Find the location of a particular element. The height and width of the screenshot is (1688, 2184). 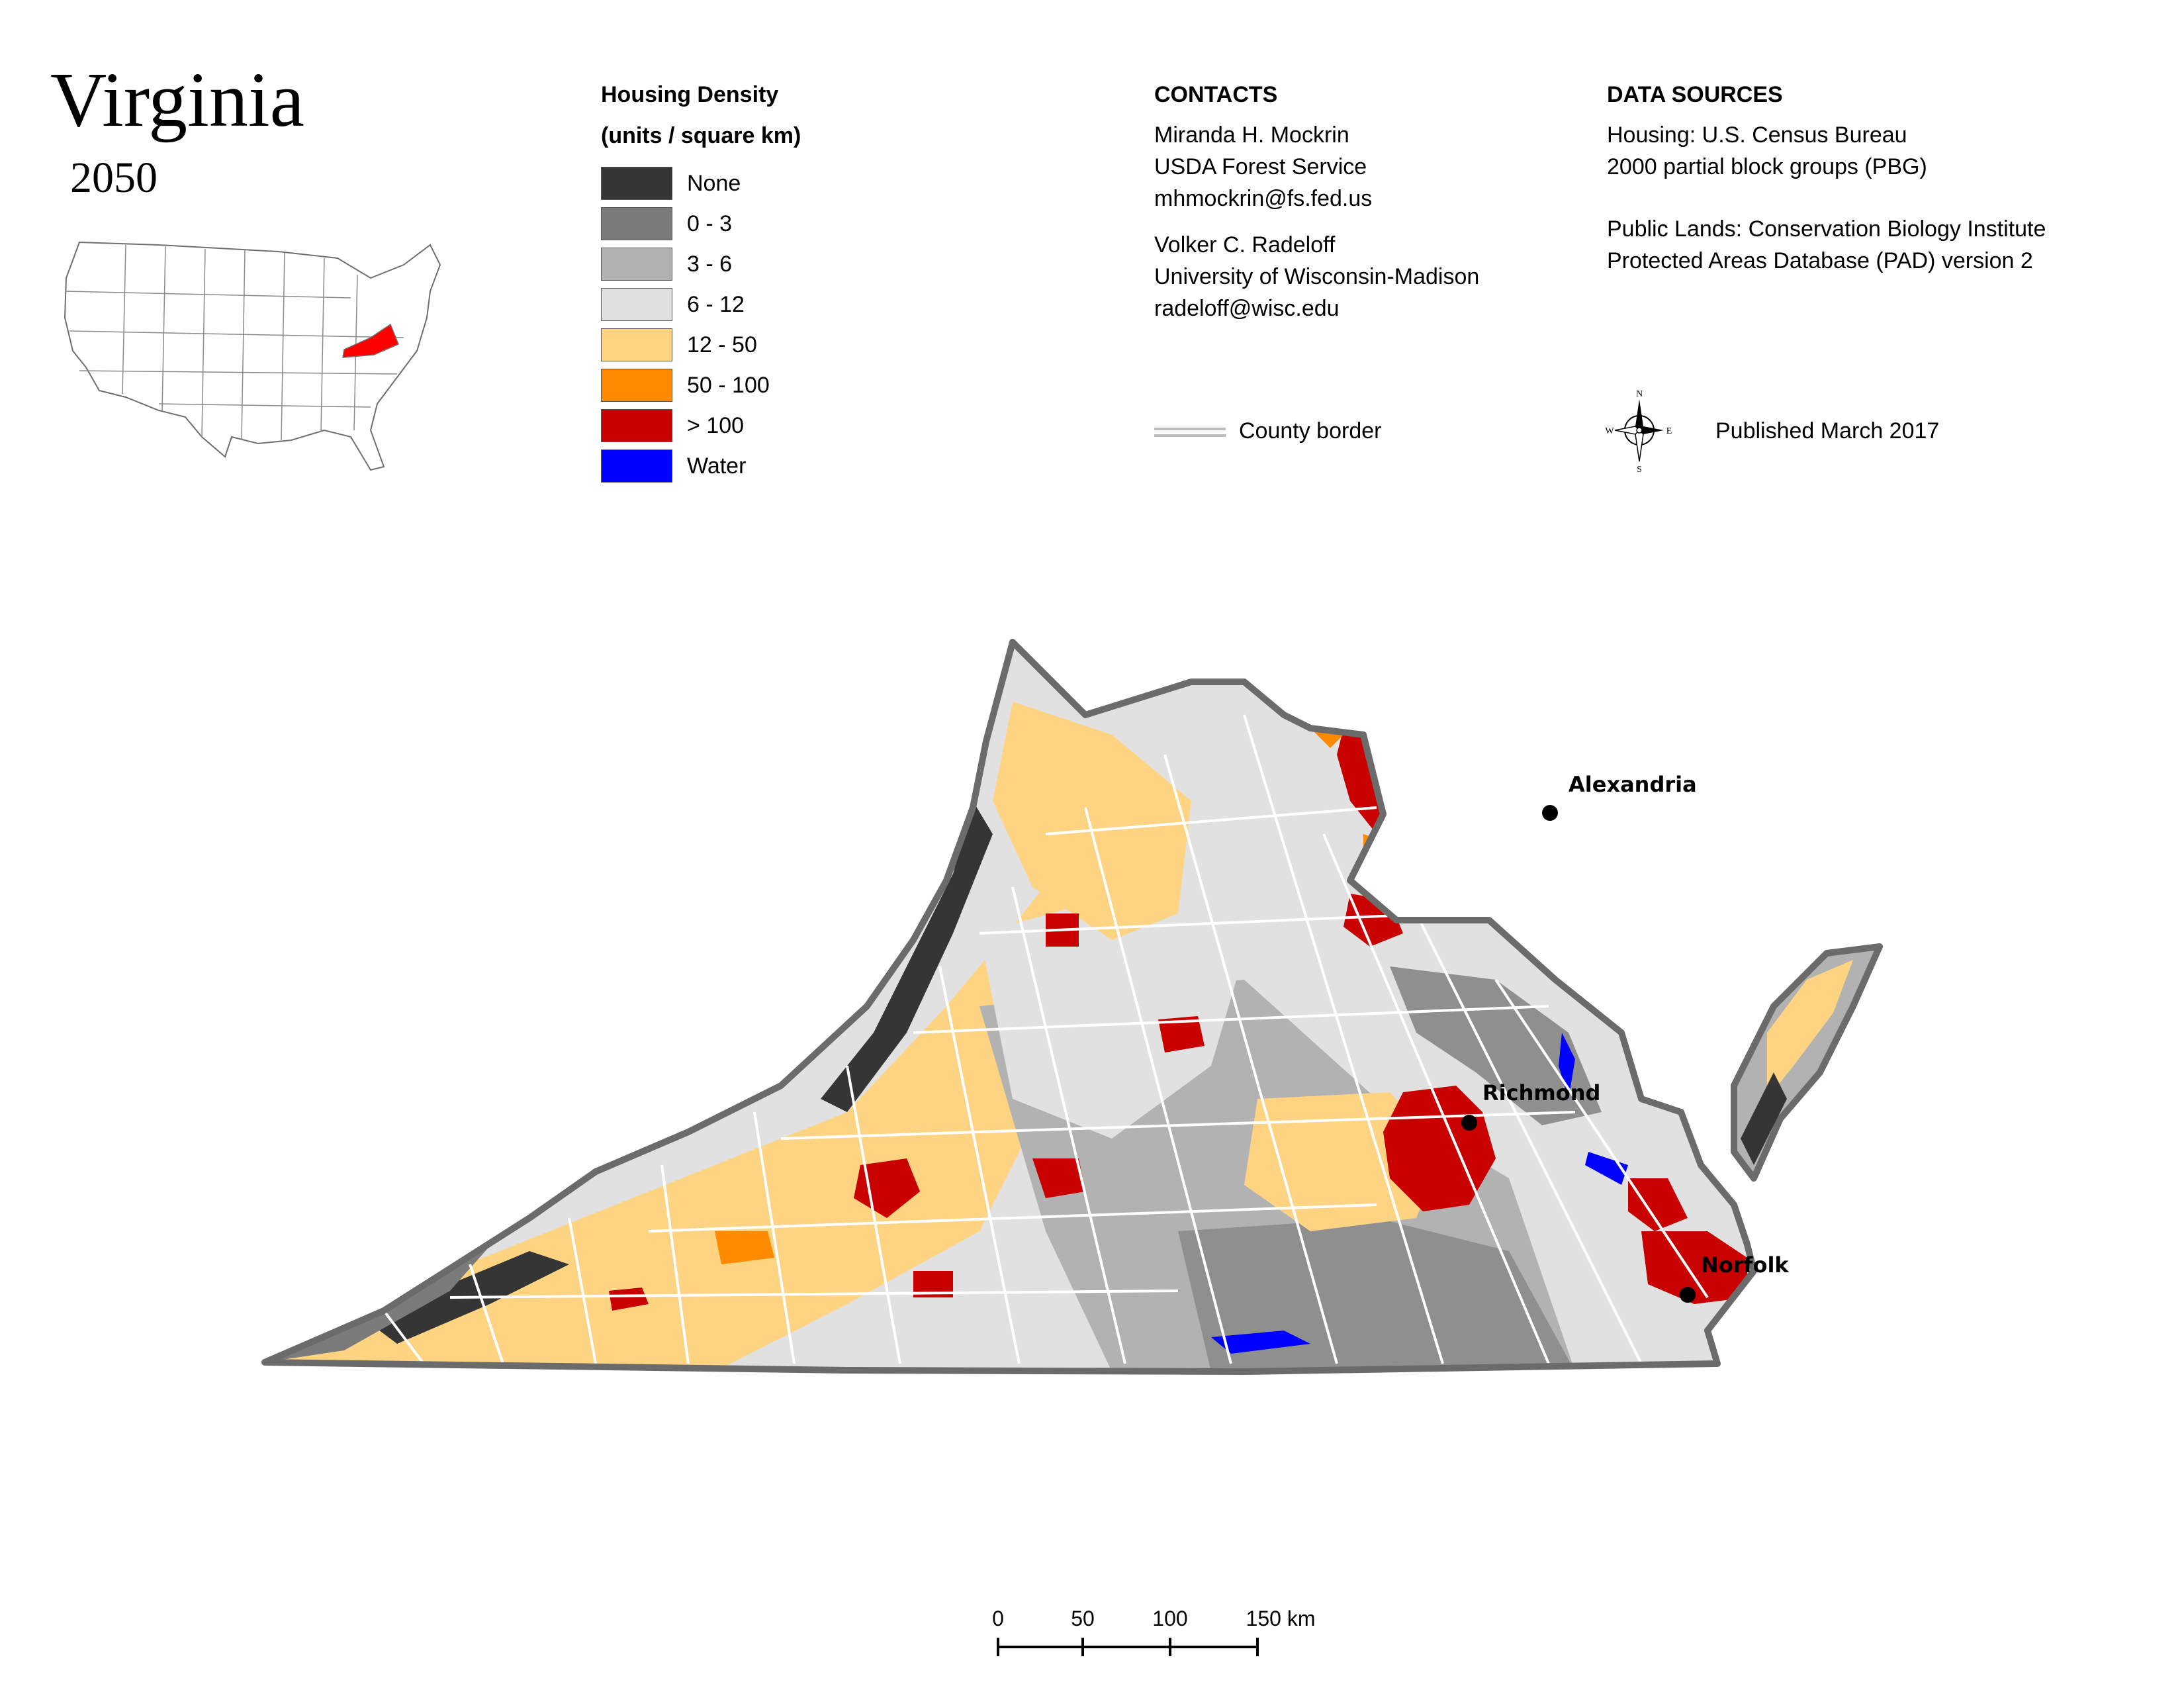

density-zone-none-ridges is located at coordinates (907, 956).